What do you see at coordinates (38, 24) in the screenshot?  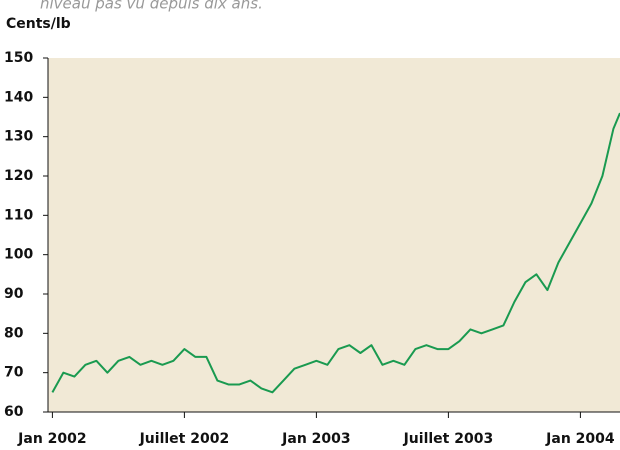 I see `y-axis-label: Cents/lb` at bounding box center [38, 24].